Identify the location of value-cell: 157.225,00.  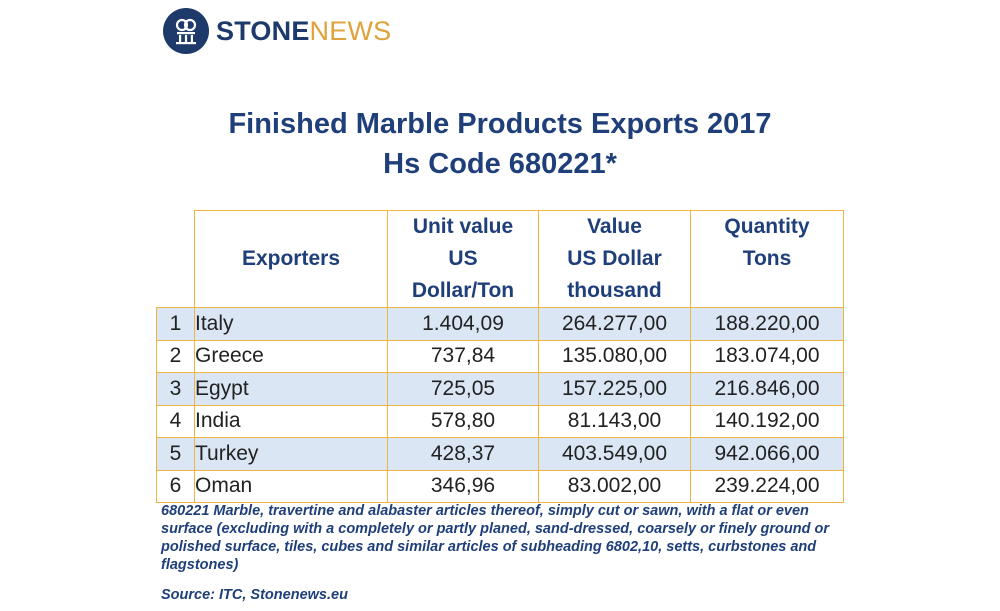
(614, 389).